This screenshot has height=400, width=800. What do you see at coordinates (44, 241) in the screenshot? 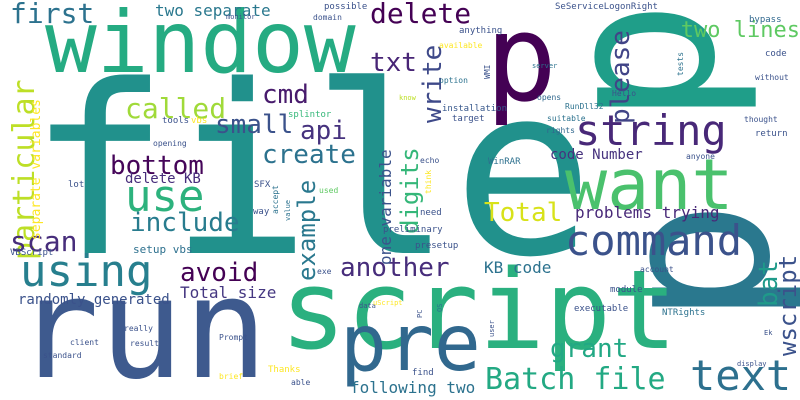
I see `cloud-word: scan` at bounding box center [44, 241].